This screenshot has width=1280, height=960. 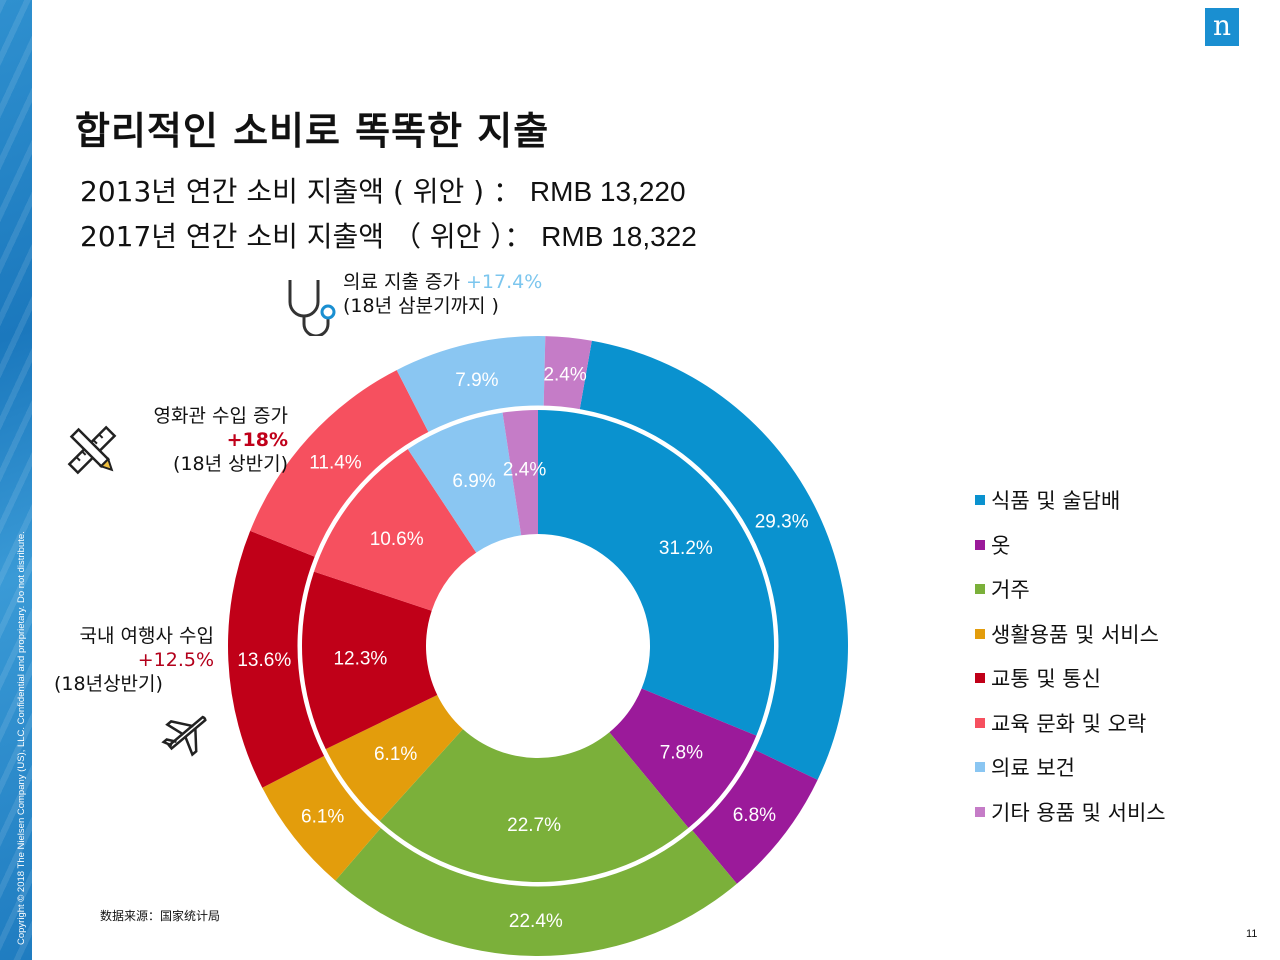 I want to click on legend-item: 옷, so click(x=1070, y=553).